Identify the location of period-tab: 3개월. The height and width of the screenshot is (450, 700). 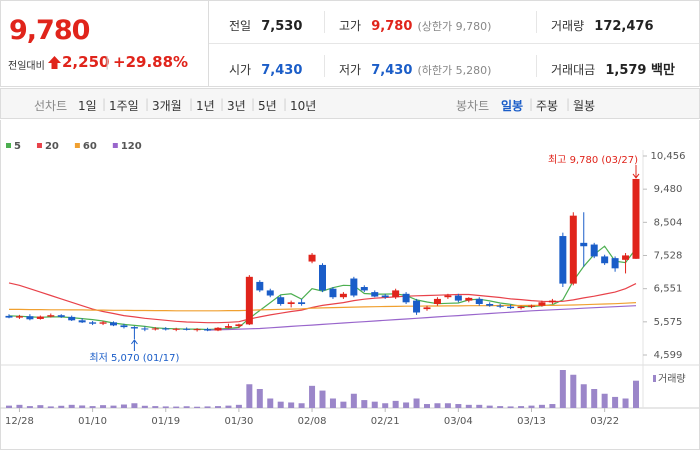
(167, 106).